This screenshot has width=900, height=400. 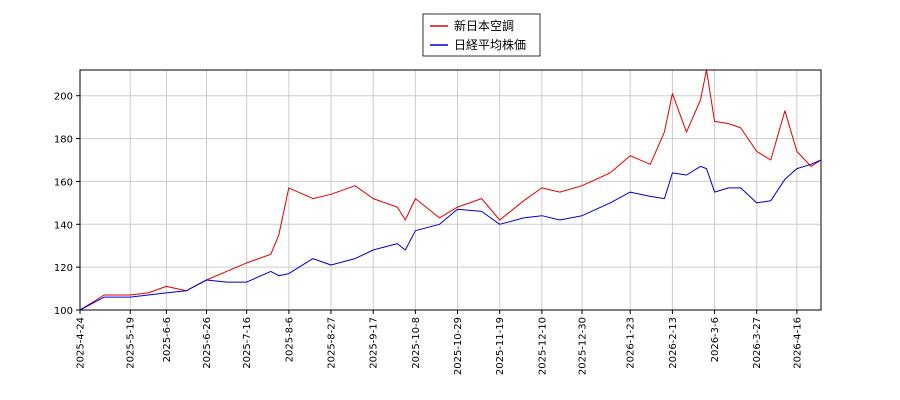 What do you see at coordinates (207, 343) in the screenshot?
I see `x-tick-label: 2025-6-26` at bounding box center [207, 343].